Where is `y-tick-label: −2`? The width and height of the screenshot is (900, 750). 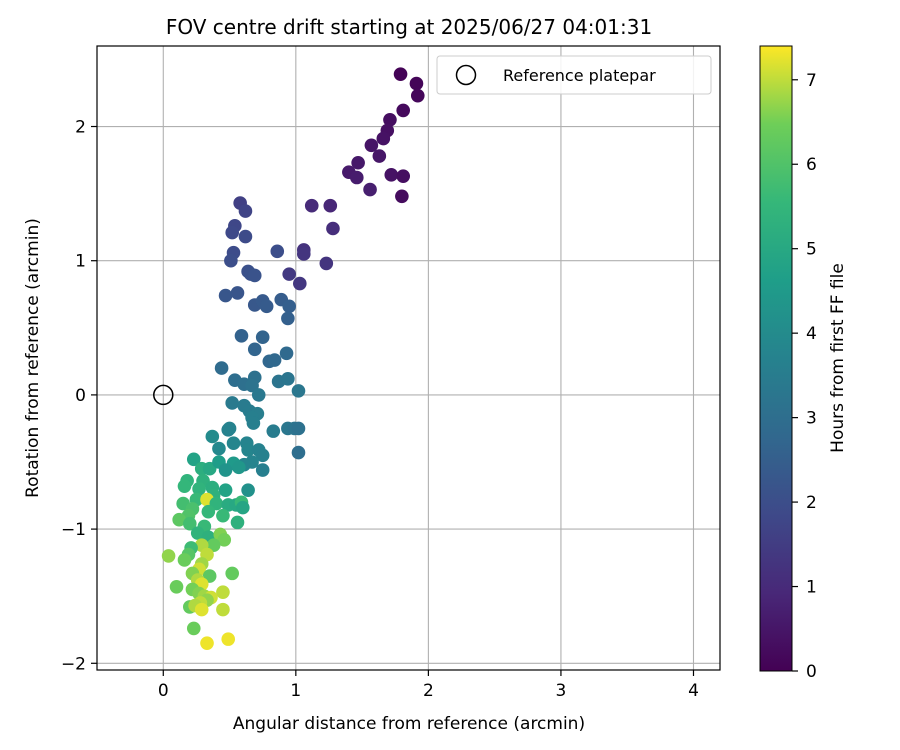
y-tick-label: −2 is located at coordinates (73, 664).